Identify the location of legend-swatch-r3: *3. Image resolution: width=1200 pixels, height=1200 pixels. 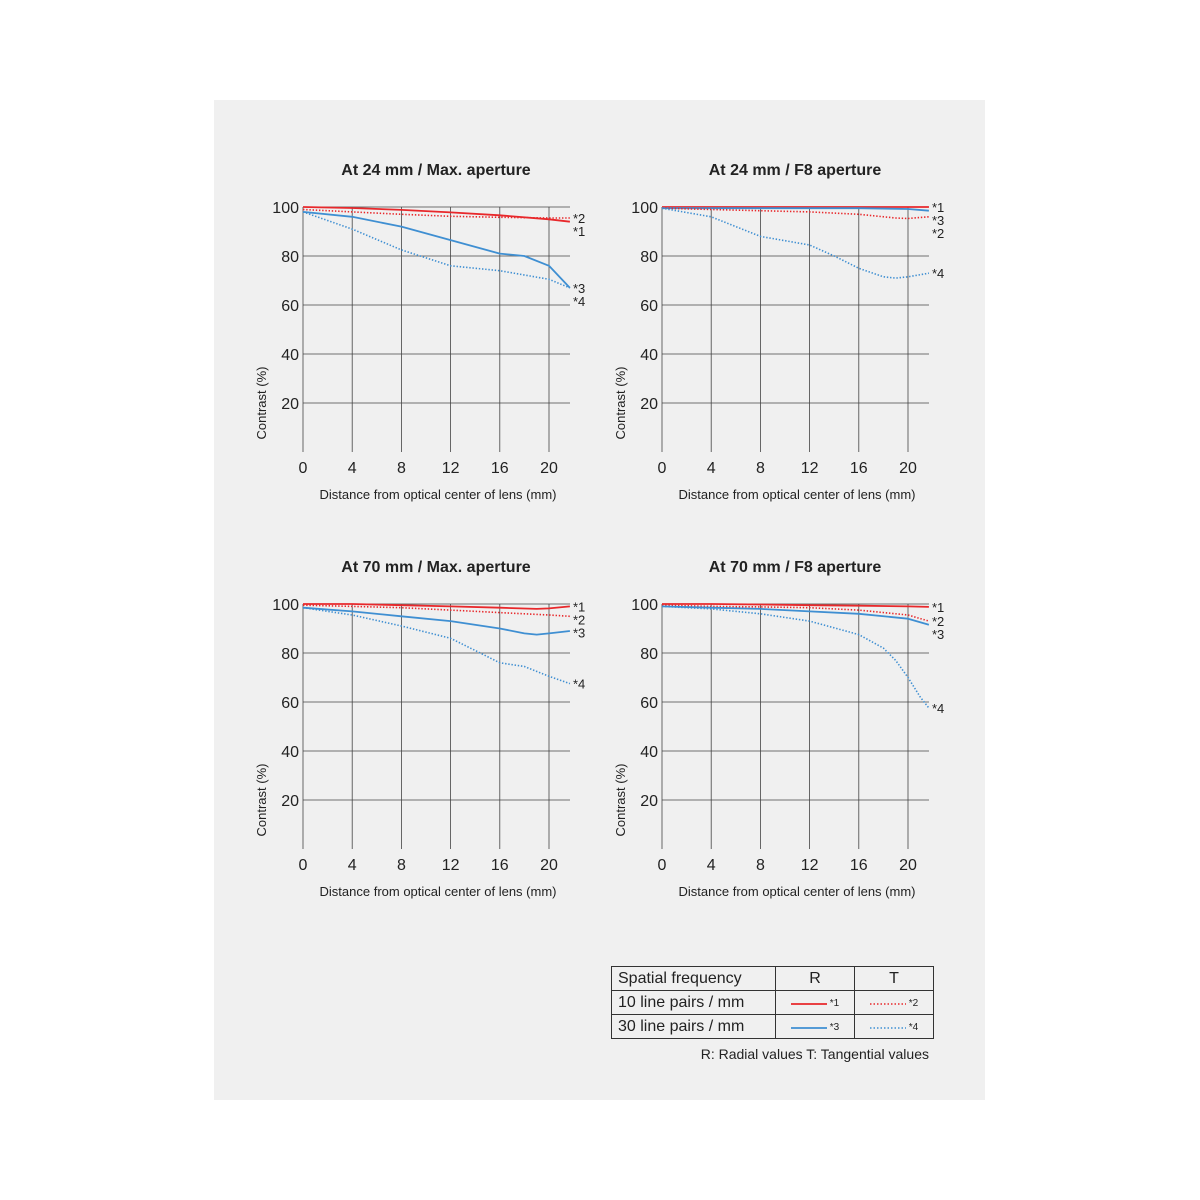
(815, 1026).